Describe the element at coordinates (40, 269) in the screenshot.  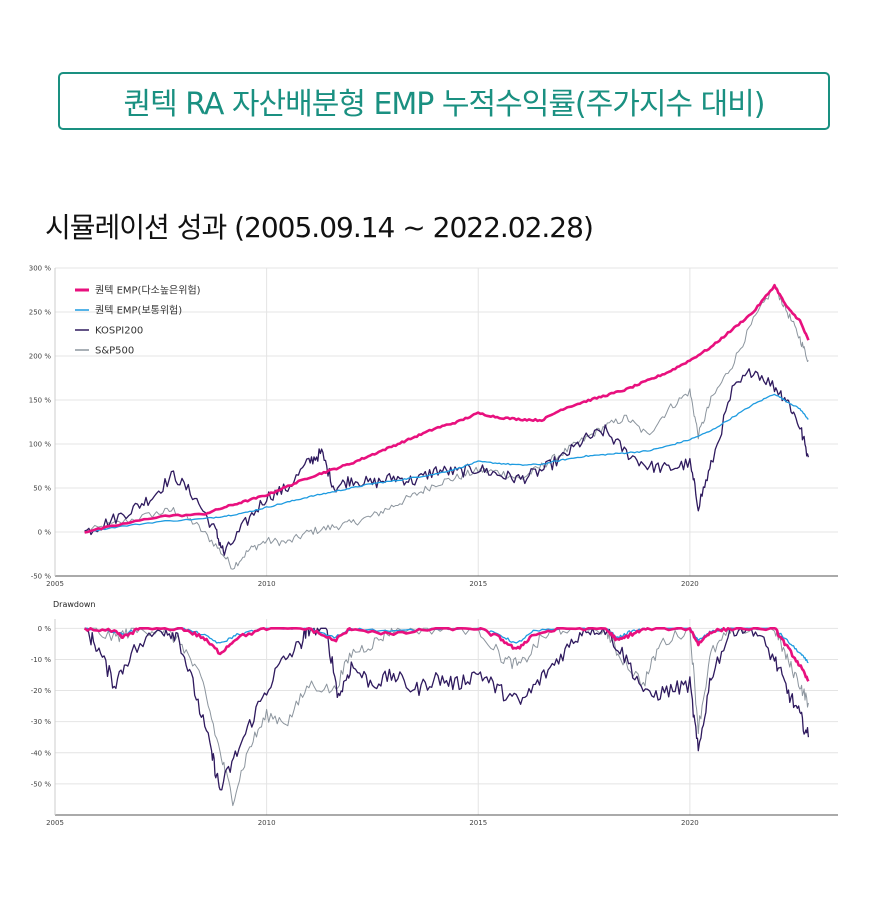
I see `y-tick-label: 300 %` at that location.